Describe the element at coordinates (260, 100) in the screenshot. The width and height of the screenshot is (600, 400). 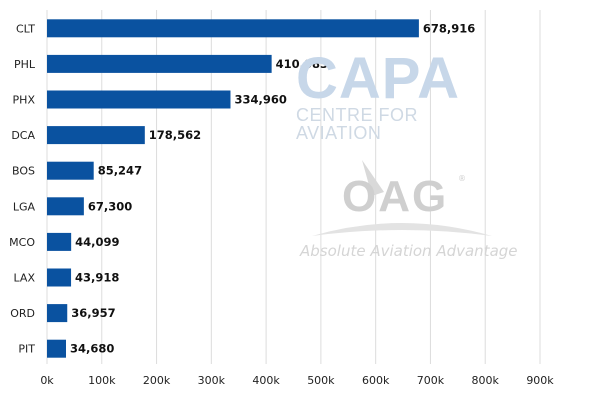
I see `data-label: 334,960` at that location.